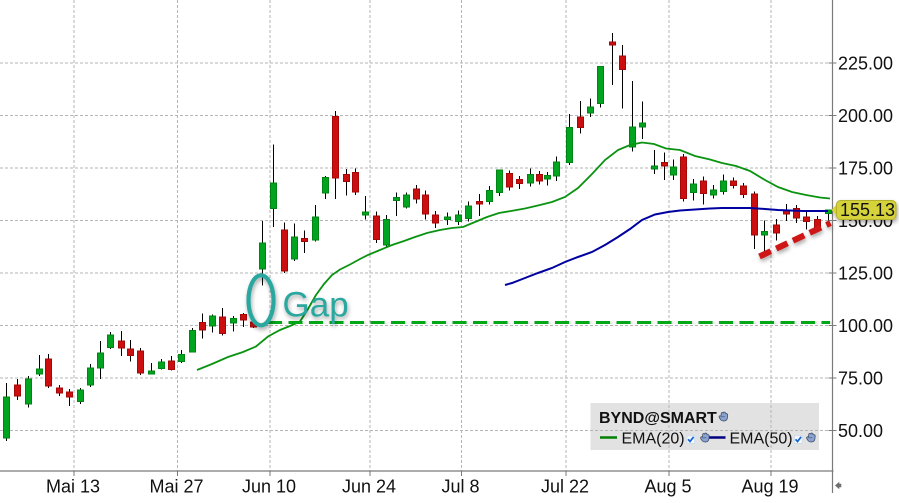  Describe the element at coordinates (369, 487) in the screenshot. I see `svg-text: Jun 24` at that location.